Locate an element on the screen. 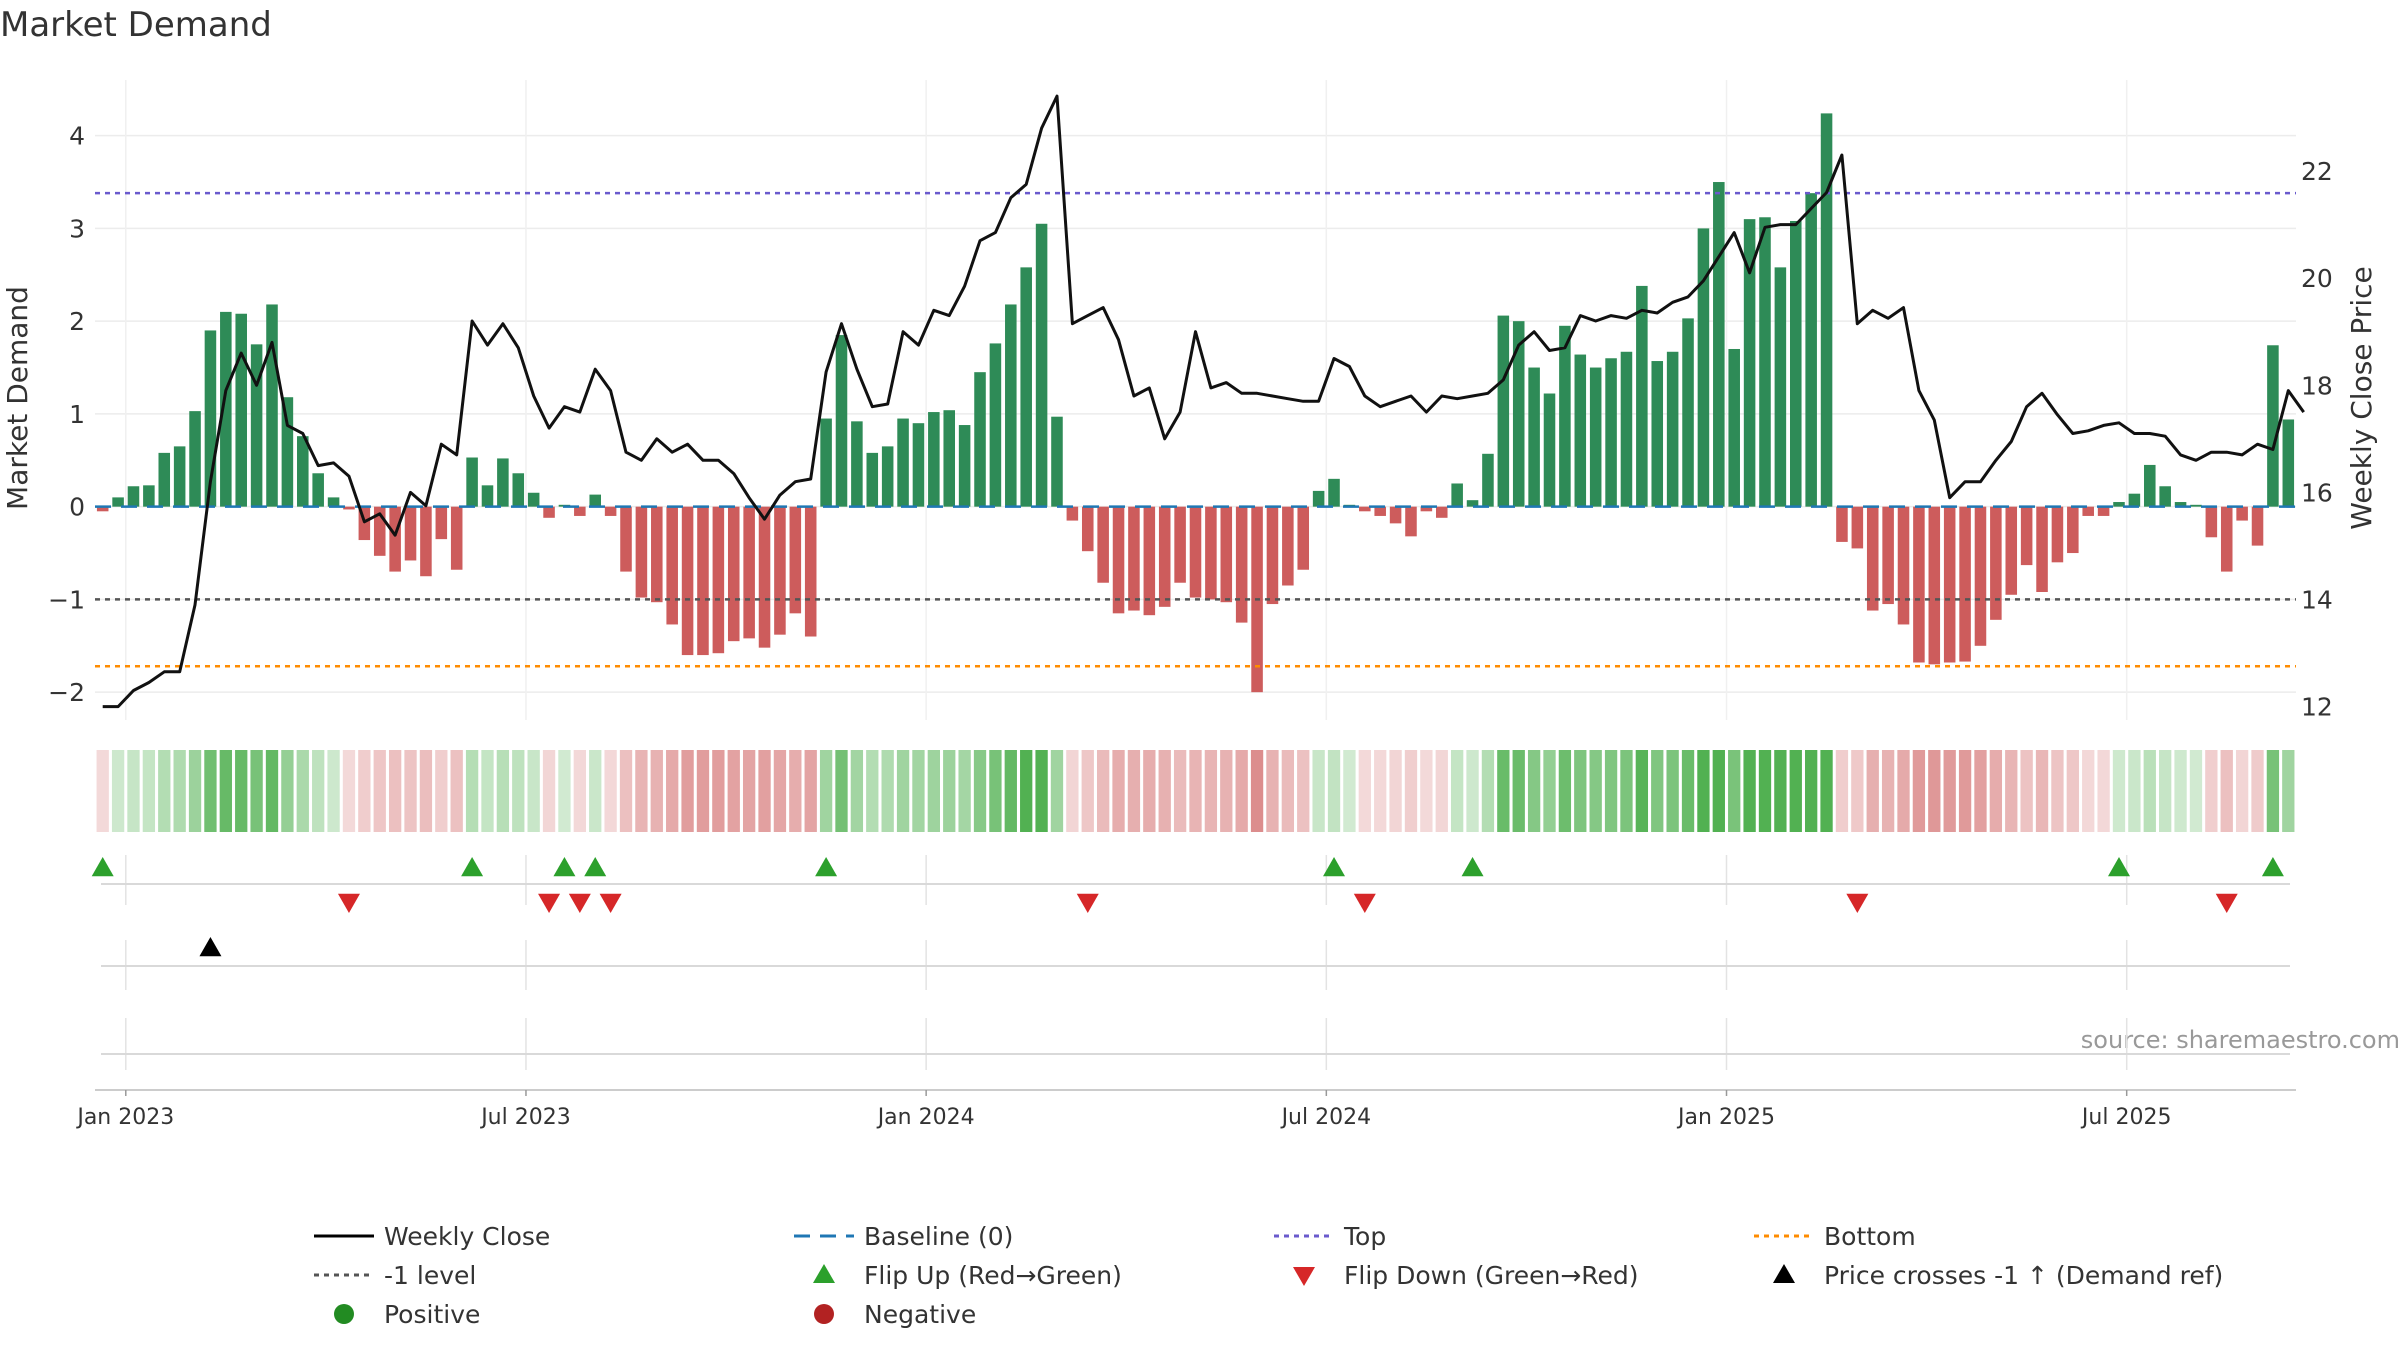  legend-item: Baseline (0) is located at coordinates (903, 1236).